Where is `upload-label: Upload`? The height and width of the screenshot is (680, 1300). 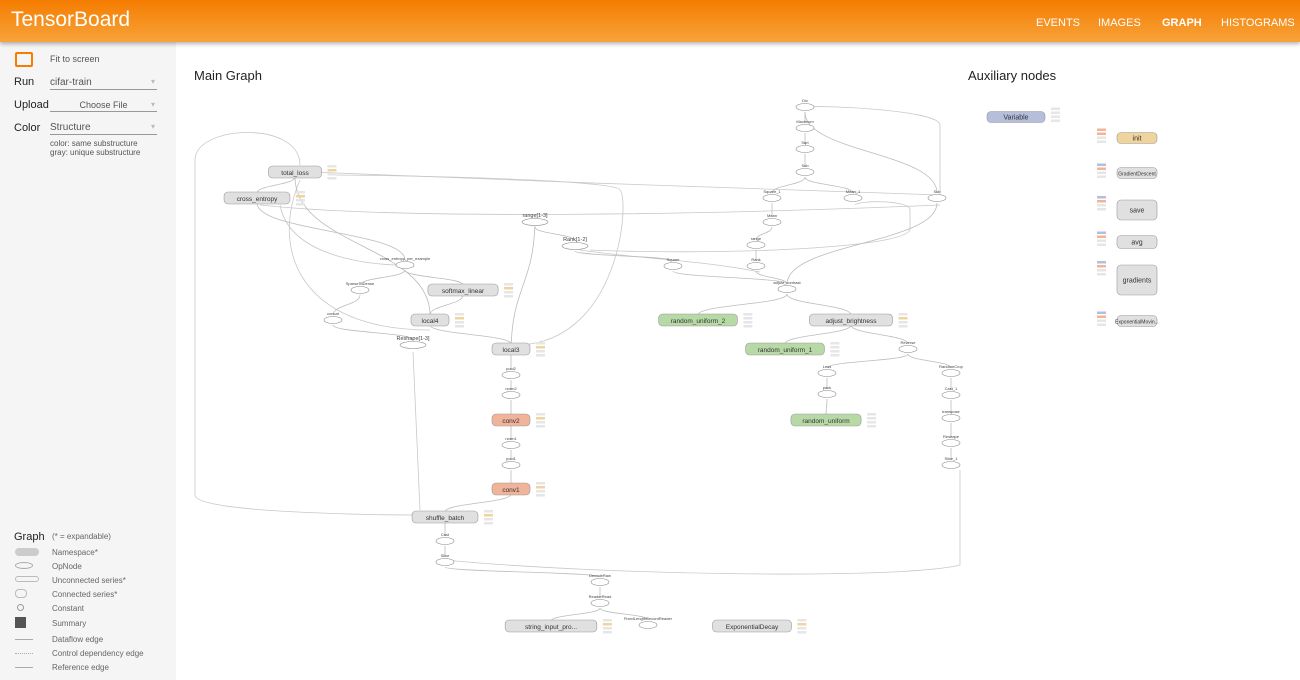
upload-label: Upload is located at coordinates (31, 105).